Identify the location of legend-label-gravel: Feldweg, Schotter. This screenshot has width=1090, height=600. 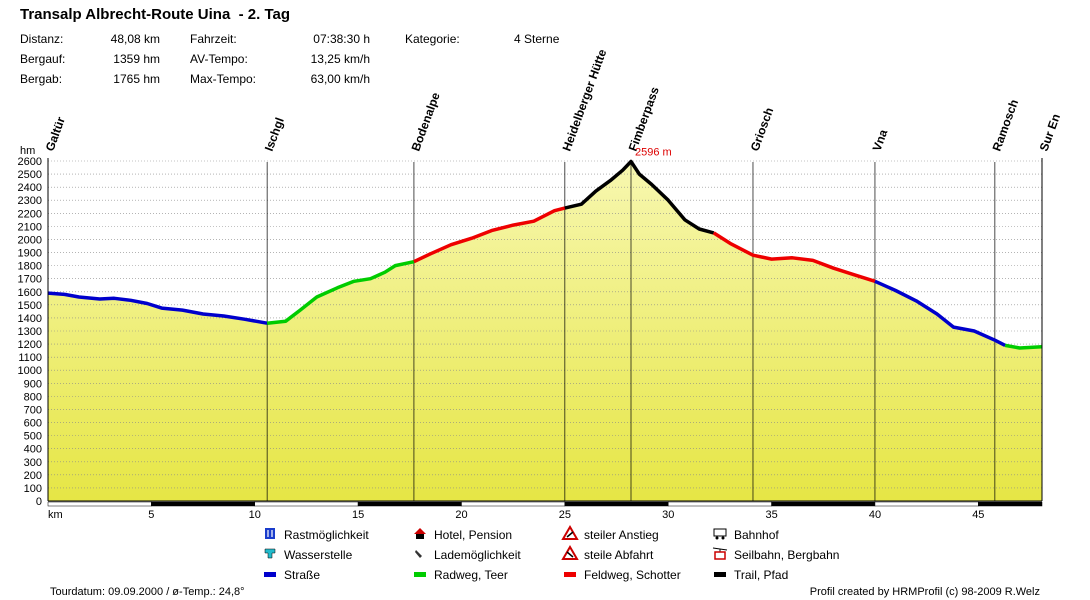
(632, 575).